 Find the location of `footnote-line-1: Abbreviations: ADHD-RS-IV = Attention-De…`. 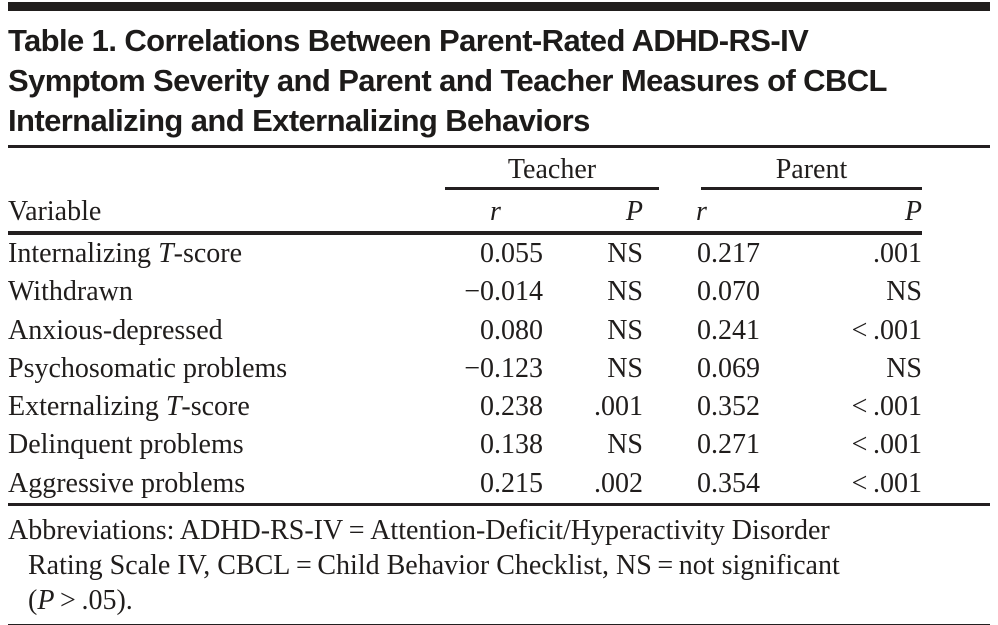

footnote-line-1: Abbreviations: ADHD-RS-IV = Attention-De… is located at coordinates (419, 531).